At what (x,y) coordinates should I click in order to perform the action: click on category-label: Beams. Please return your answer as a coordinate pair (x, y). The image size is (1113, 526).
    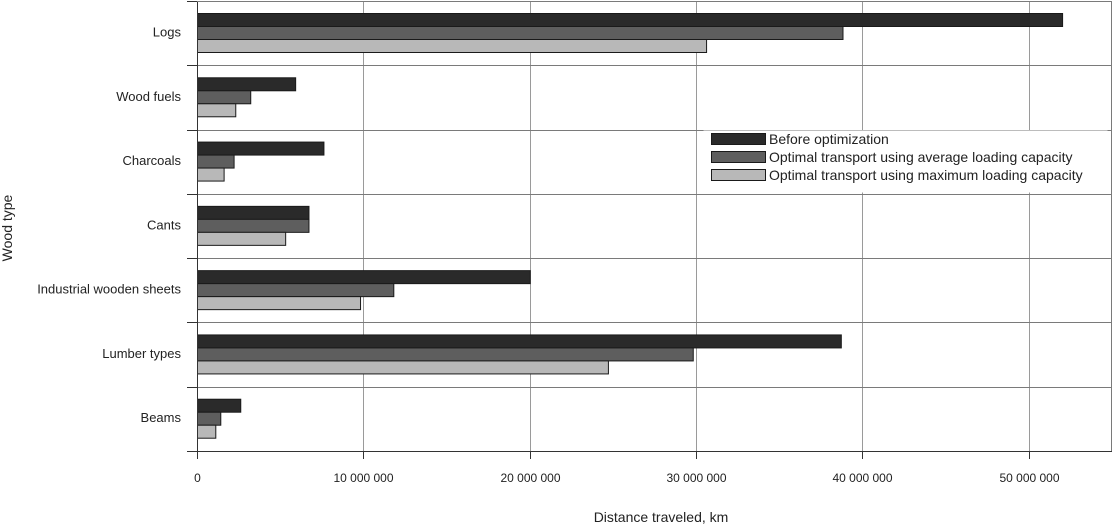
    Looking at the image, I should click on (161, 417).